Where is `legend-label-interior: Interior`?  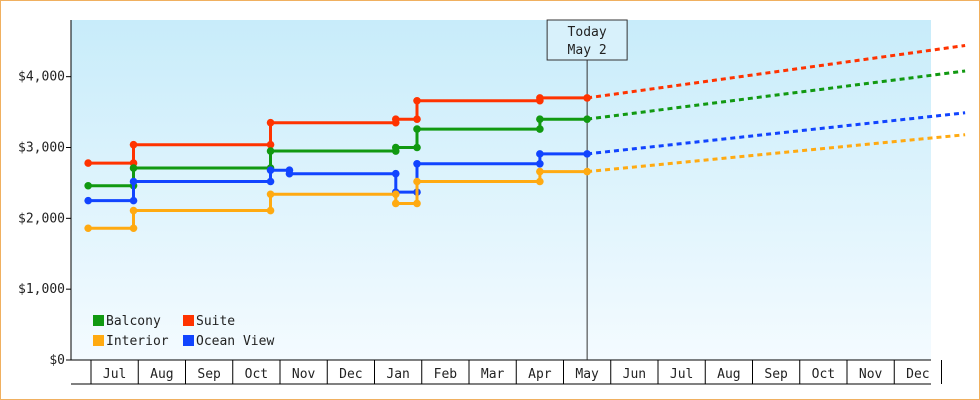 legend-label-interior: Interior is located at coordinates (137, 341).